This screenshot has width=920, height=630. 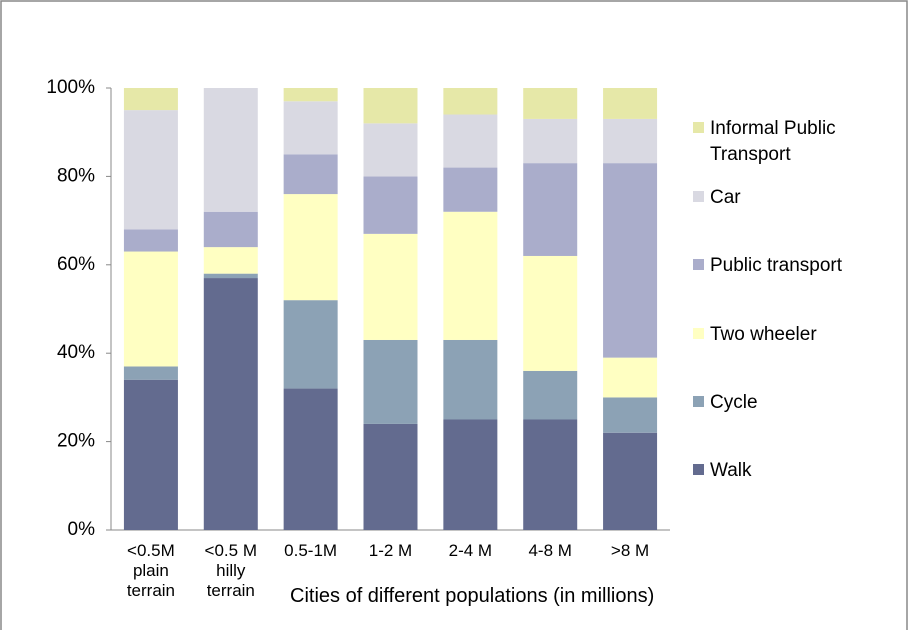 What do you see at coordinates (796, 403) in the screenshot?
I see `legend-entry: Cycle` at bounding box center [796, 403].